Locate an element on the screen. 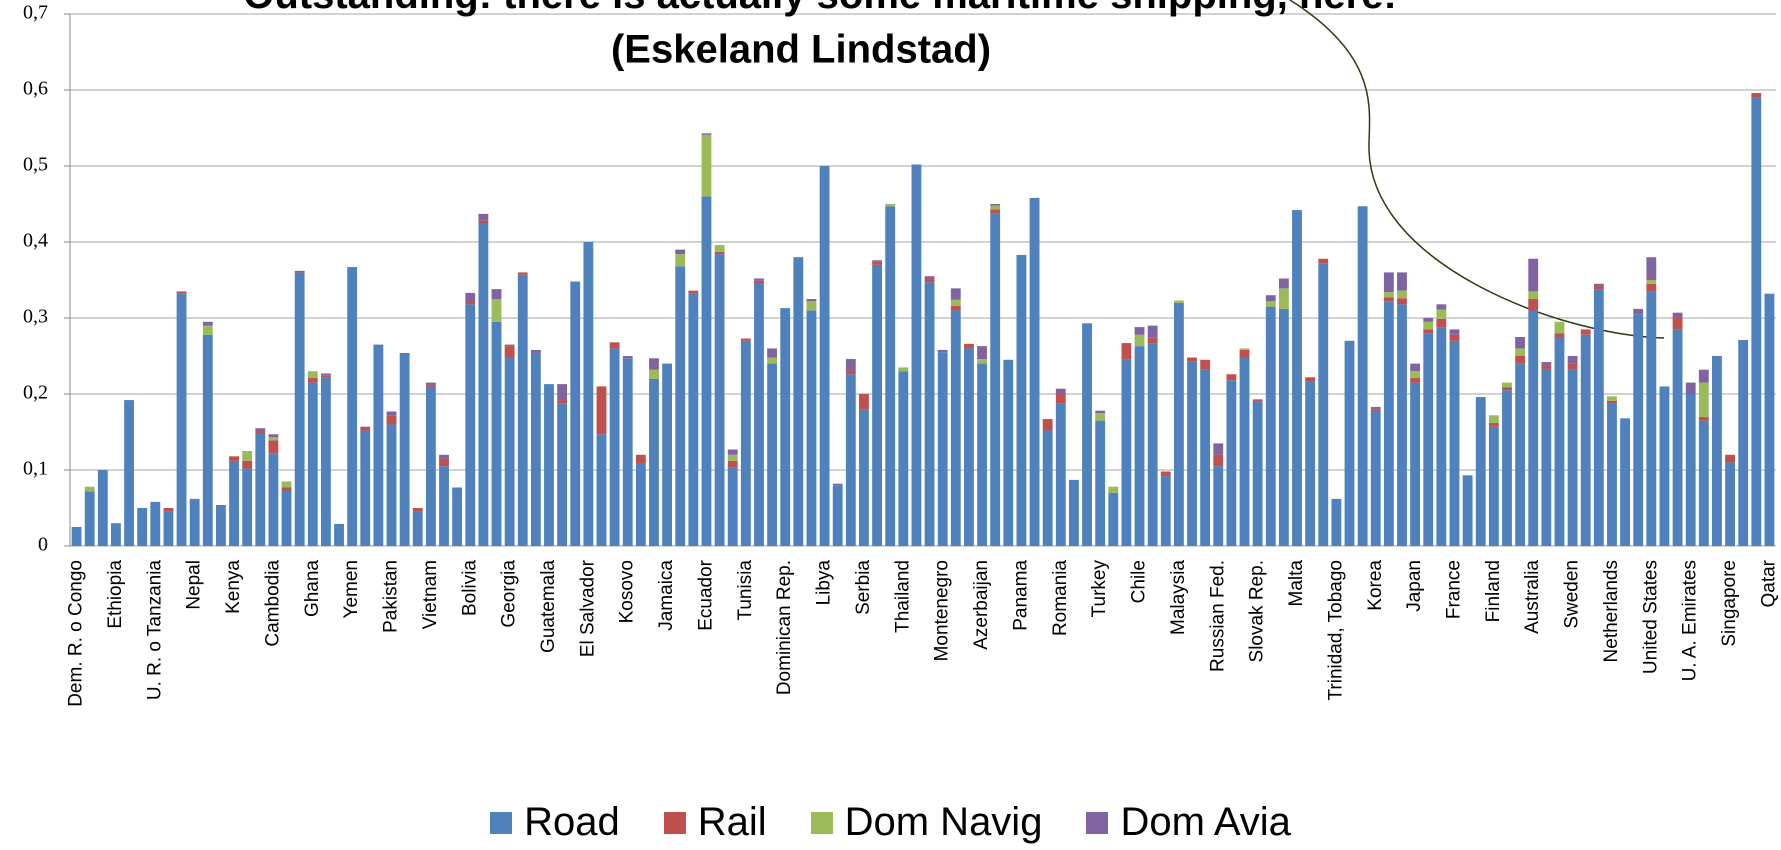 This screenshot has width=1781, height=850. y-tick-label: 0,5 is located at coordinates (35, 165).